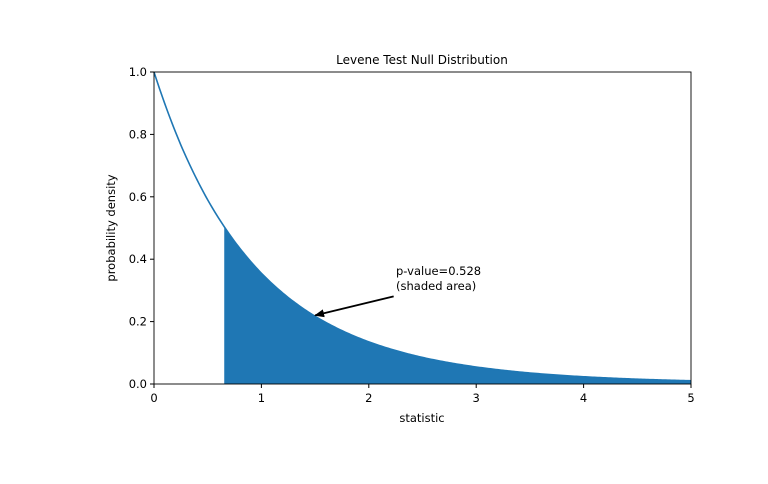  Describe the element at coordinates (422, 60) in the screenshot. I see `chart-title: Levene Test Null Distribution` at that location.